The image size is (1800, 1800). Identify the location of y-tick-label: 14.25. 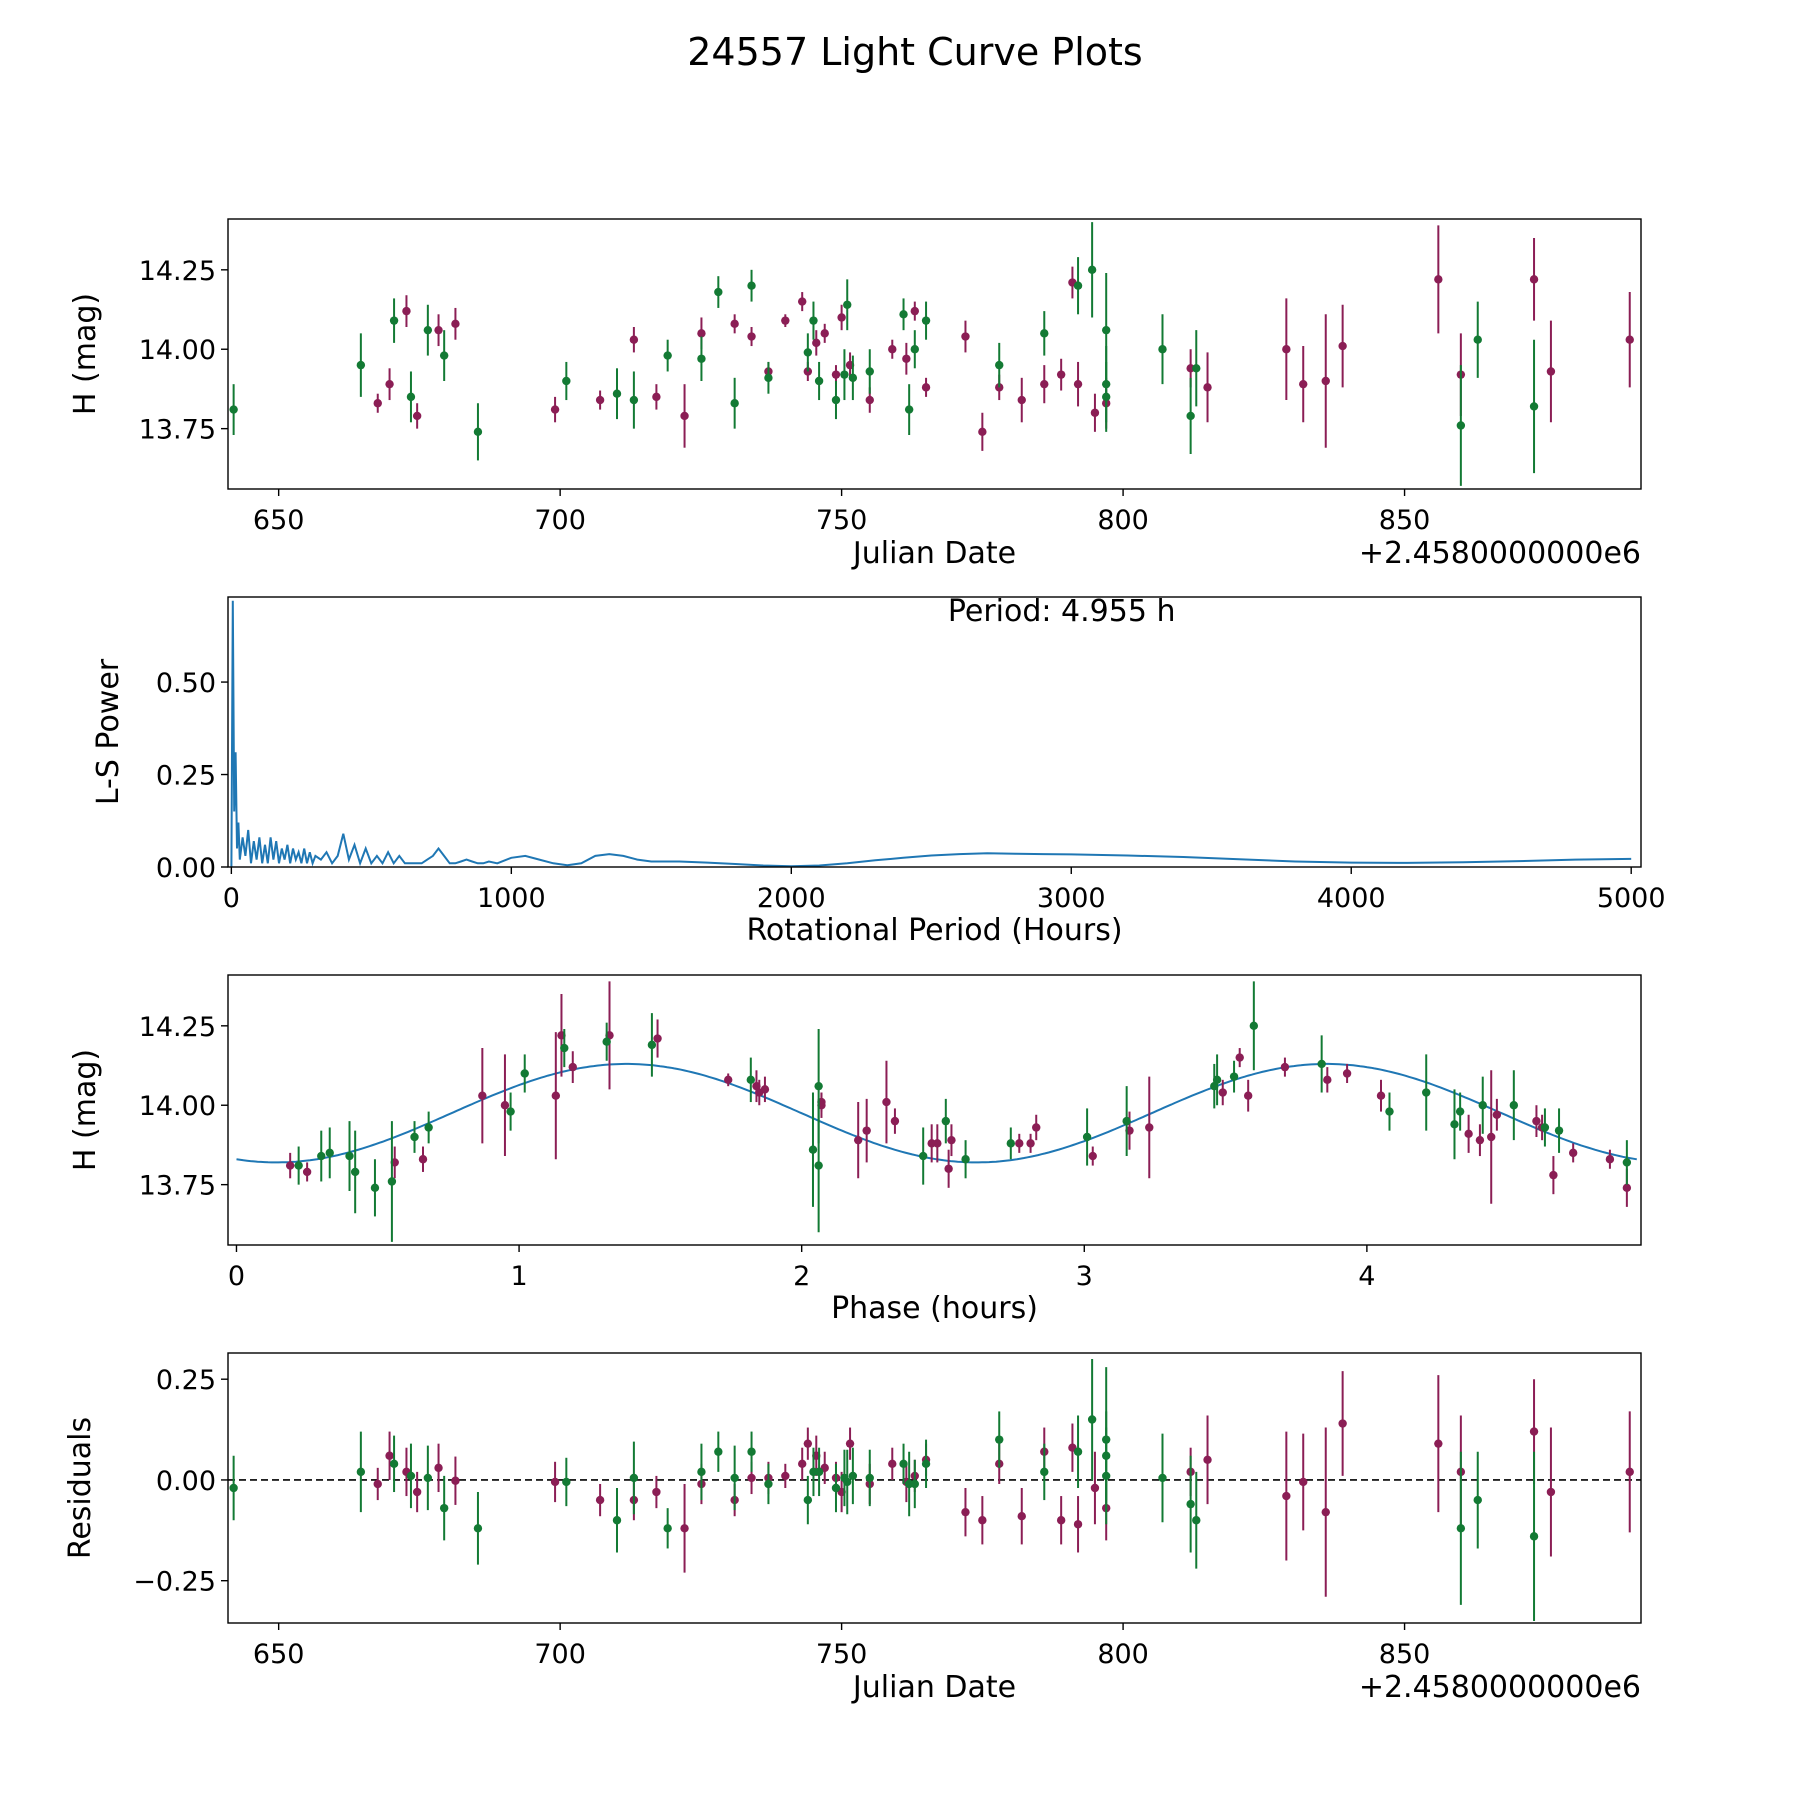
(177, 1027).